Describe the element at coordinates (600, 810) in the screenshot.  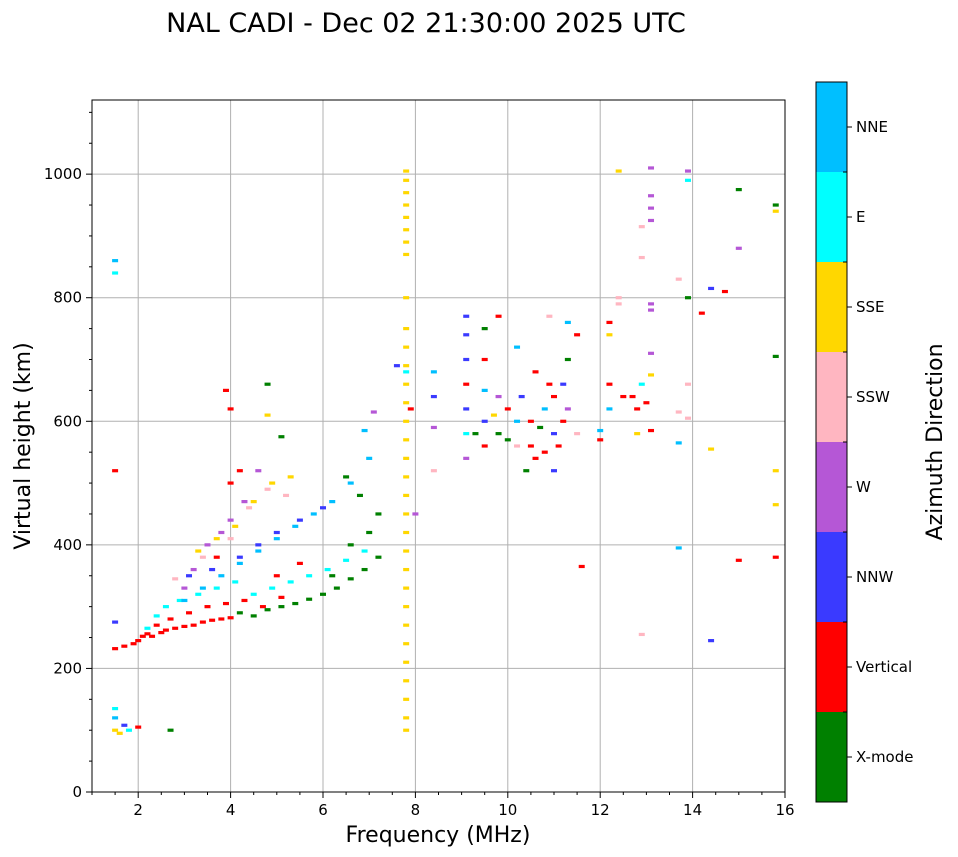
I see `x-tick-label: 12` at that location.